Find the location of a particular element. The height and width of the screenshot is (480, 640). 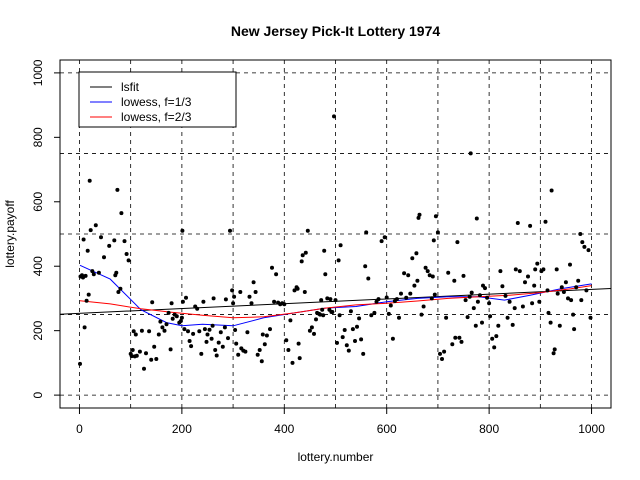

legend-box is located at coordinates (157, 99).